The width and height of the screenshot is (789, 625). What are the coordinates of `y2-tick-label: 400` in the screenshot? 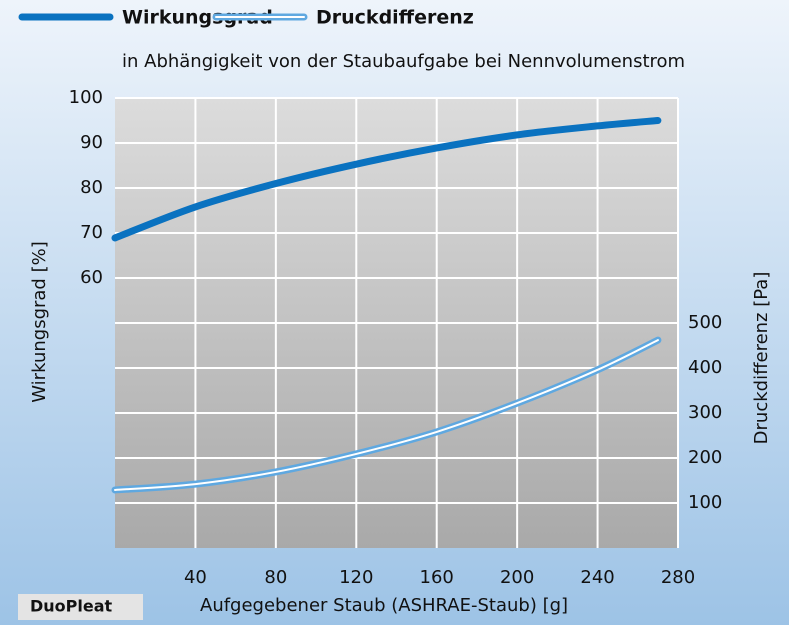 It's located at (705, 367).